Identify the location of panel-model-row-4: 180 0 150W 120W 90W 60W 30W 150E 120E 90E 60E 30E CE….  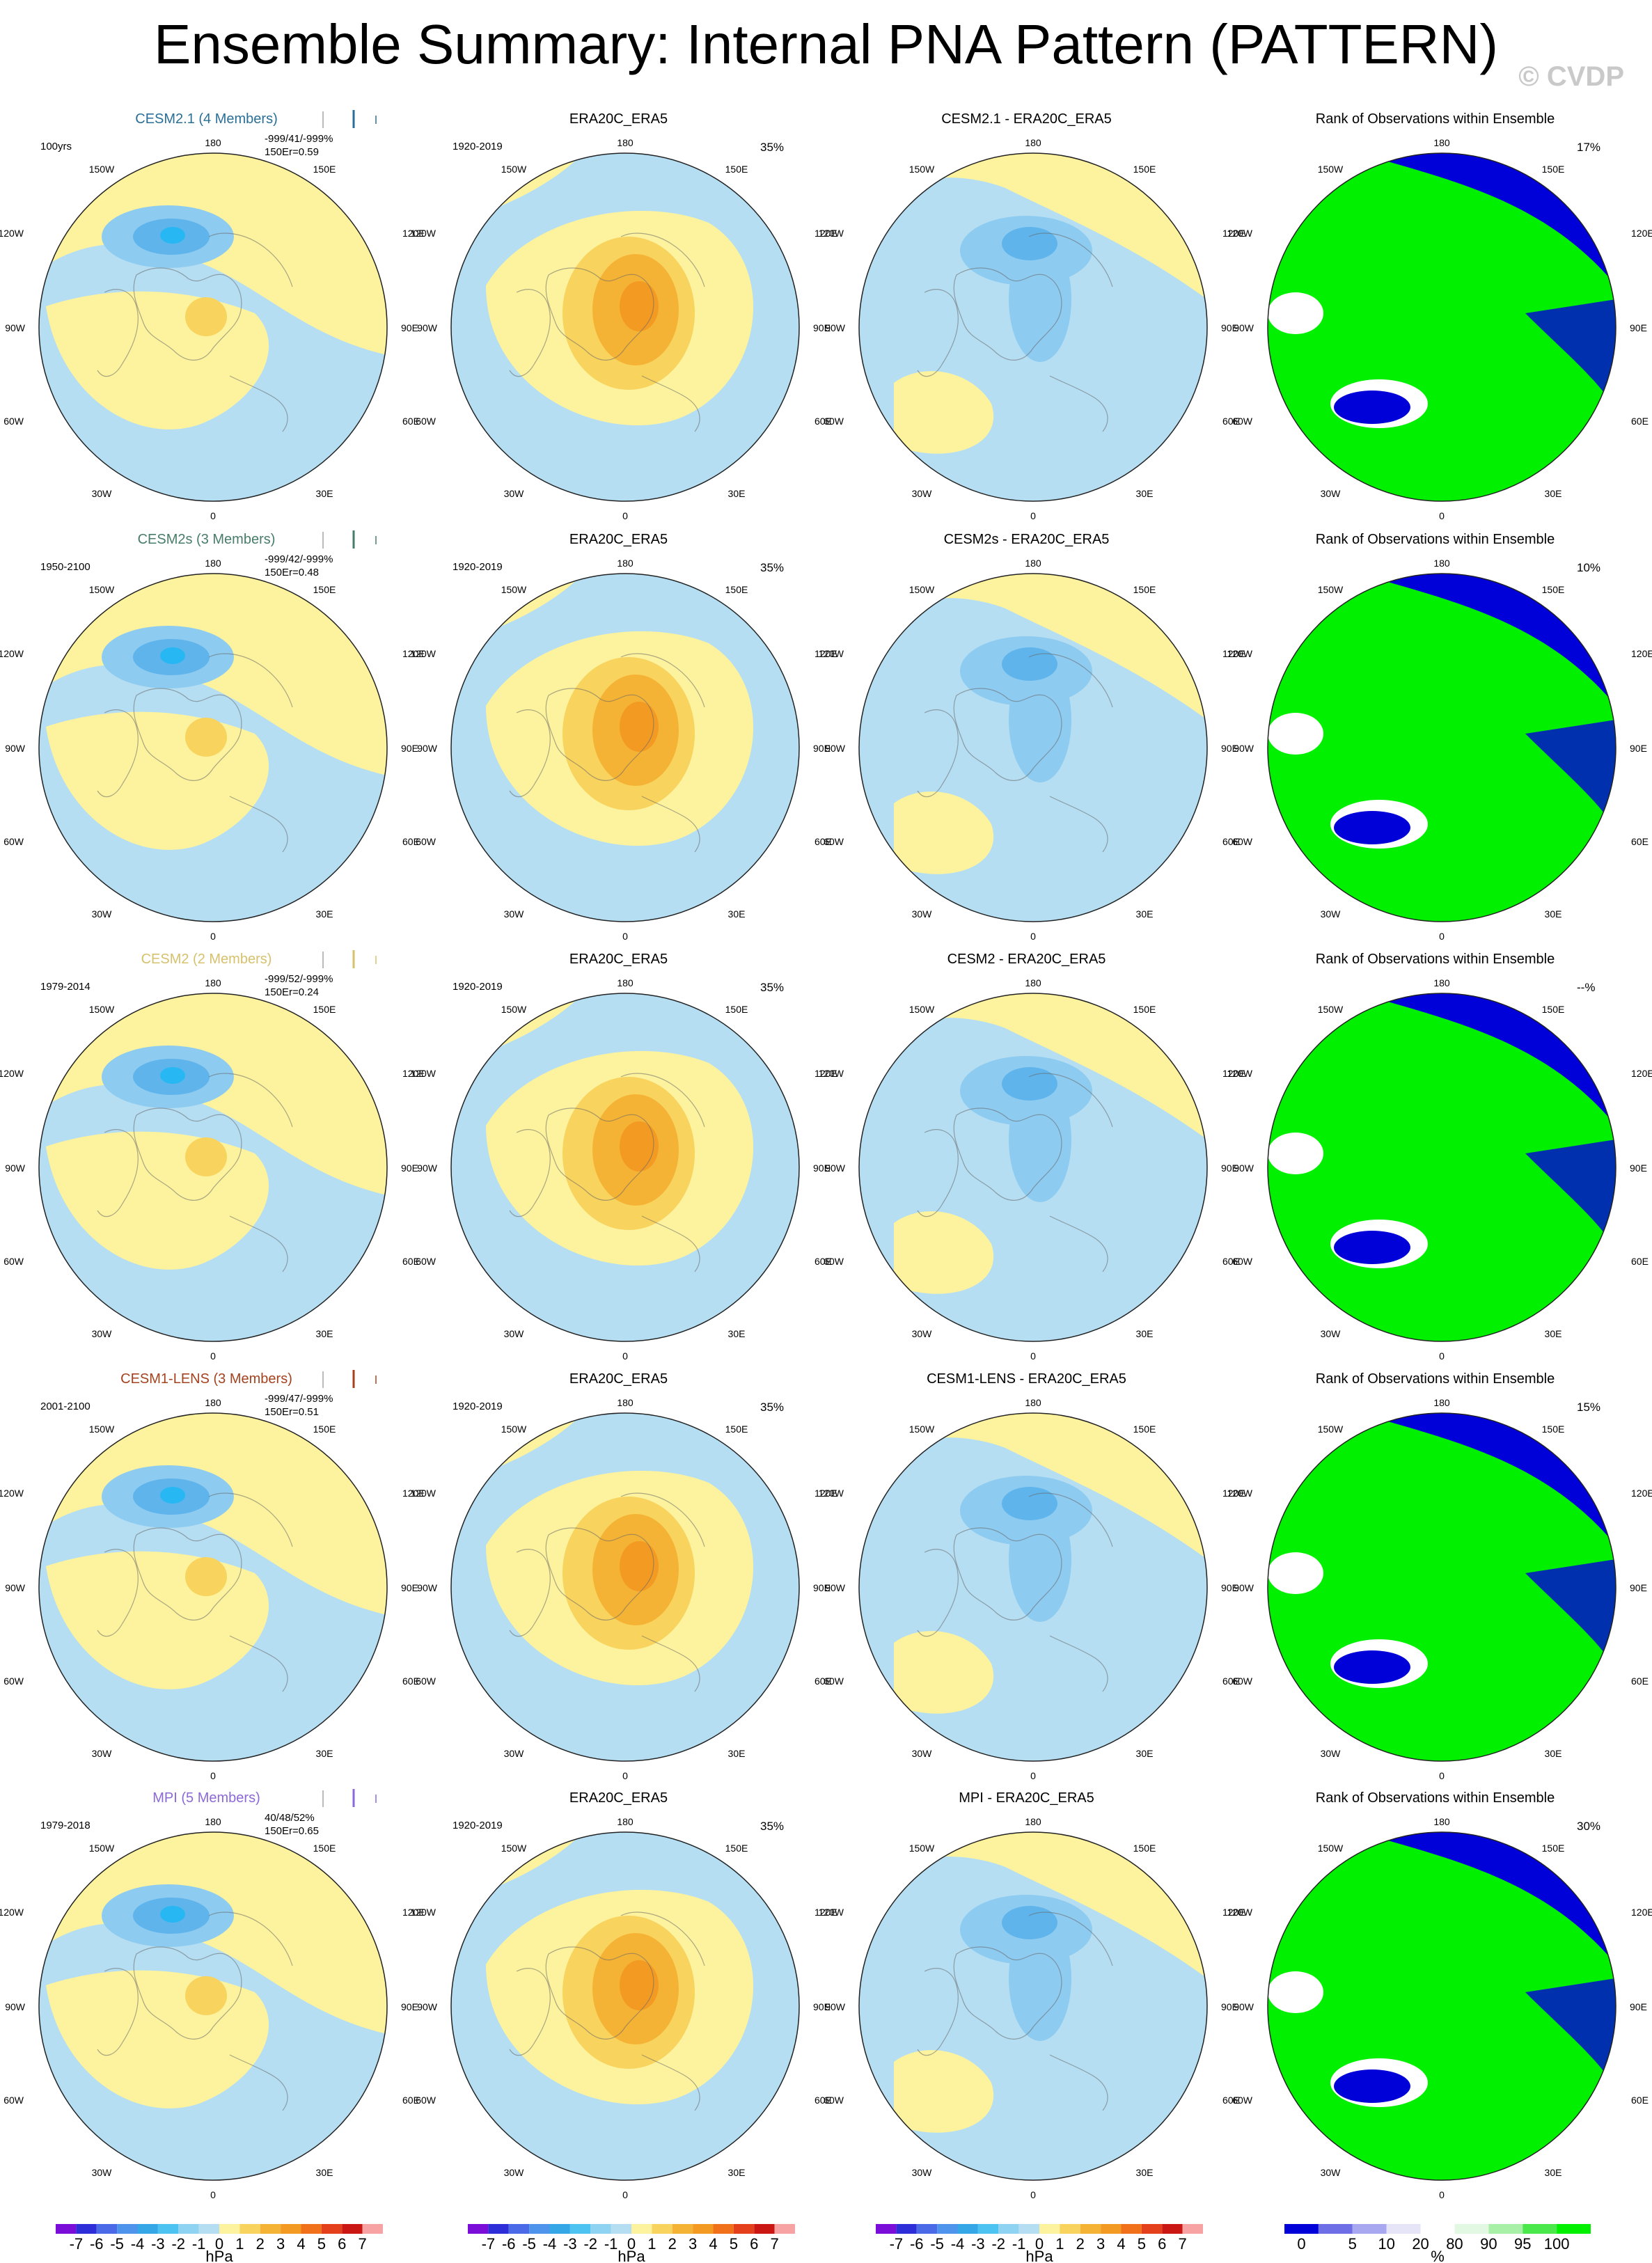
(212, 1573).